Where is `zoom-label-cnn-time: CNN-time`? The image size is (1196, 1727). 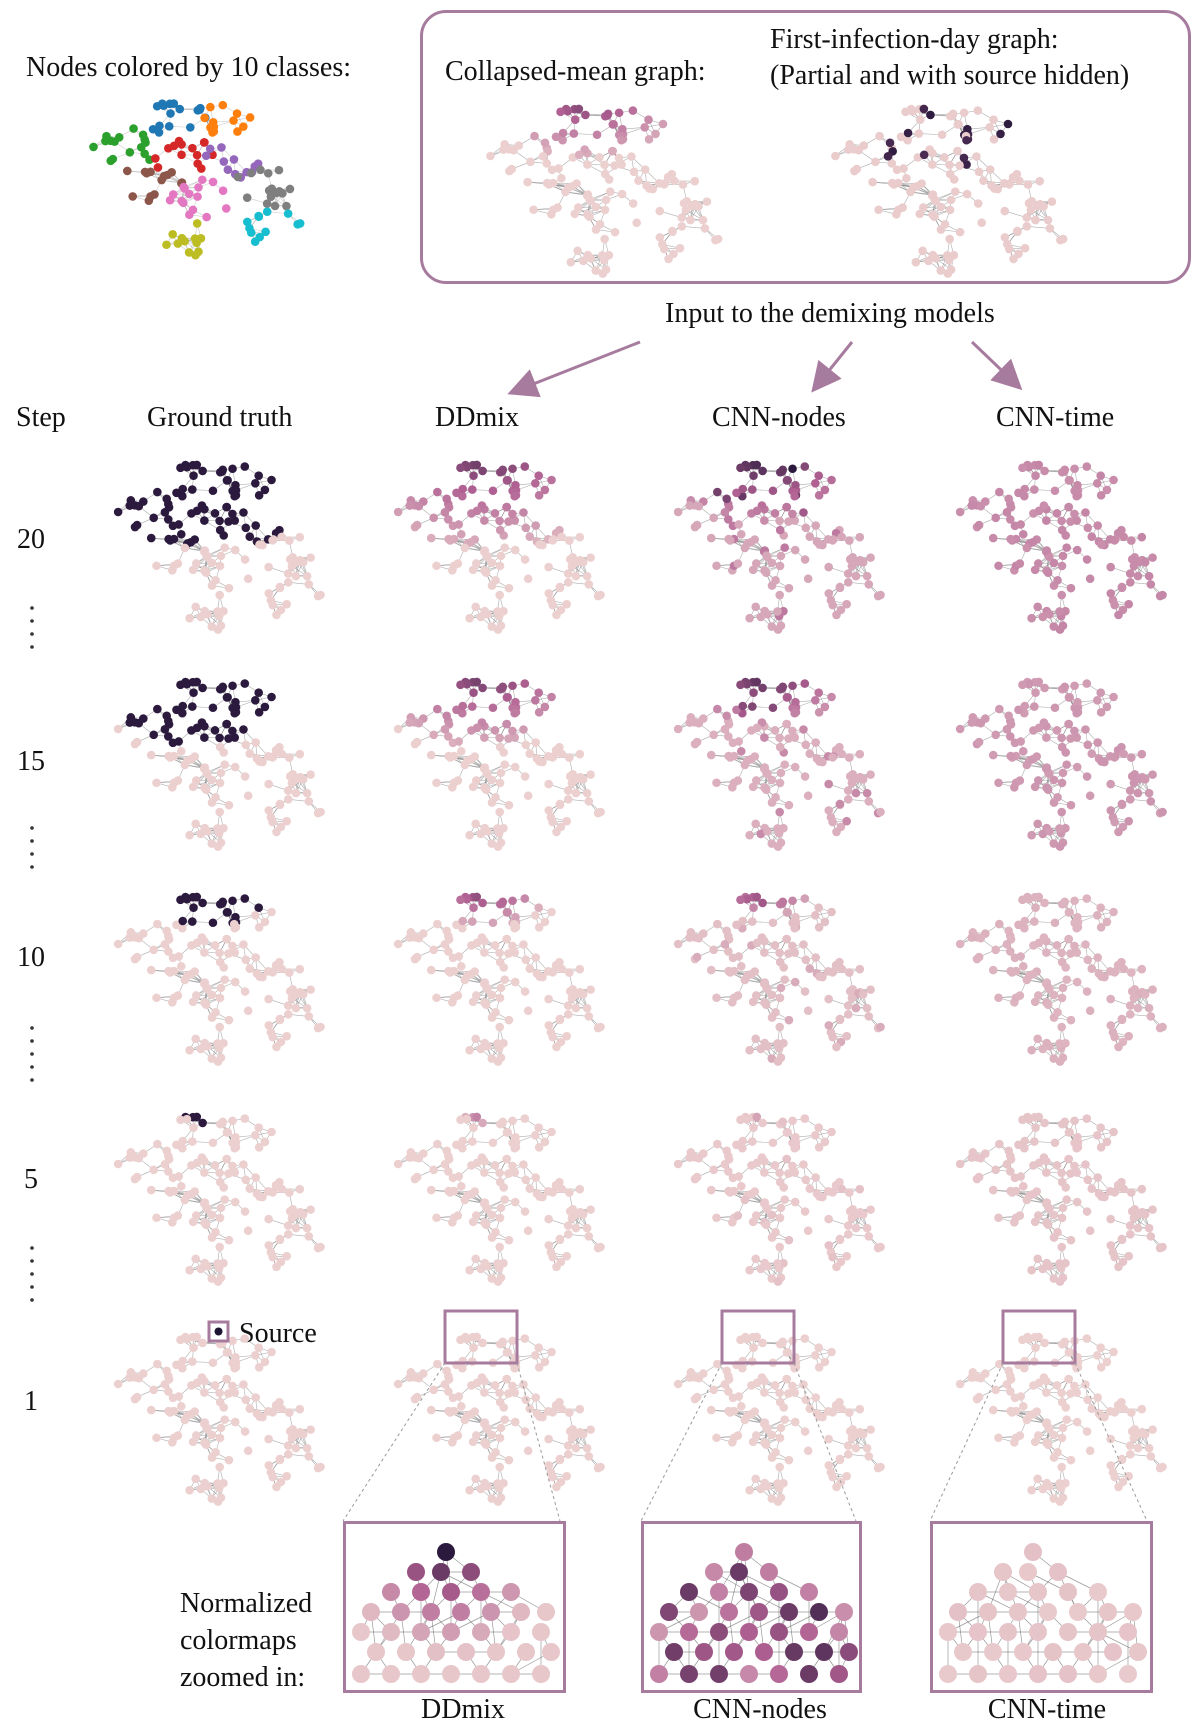 zoom-label-cnn-time: CNN-time is located at coordinates (1047, 1709).